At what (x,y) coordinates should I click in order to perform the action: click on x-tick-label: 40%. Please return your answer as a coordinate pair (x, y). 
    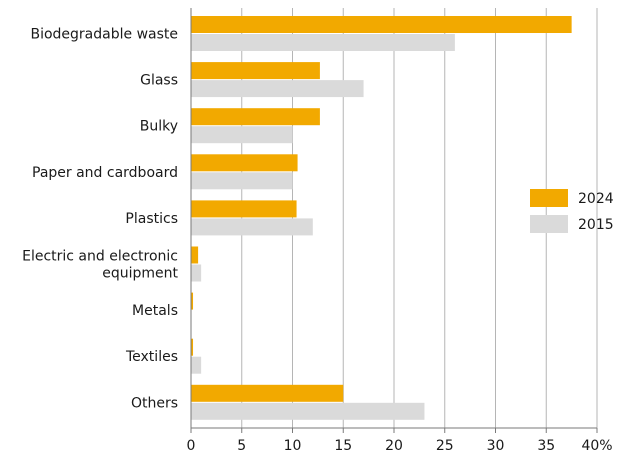
    Looking at the image, I should click on (596, 446).